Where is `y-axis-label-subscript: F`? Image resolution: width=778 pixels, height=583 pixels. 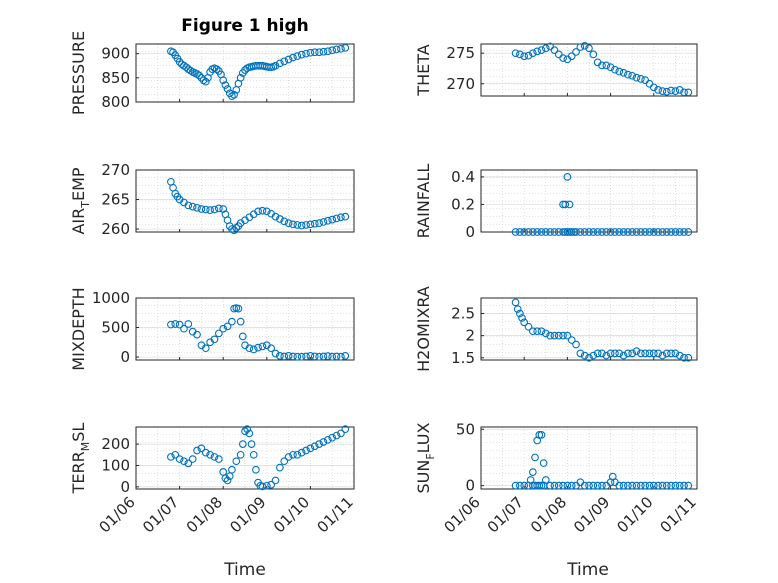 y-axis-label-subscript: F is located at coordinates (430, 456).